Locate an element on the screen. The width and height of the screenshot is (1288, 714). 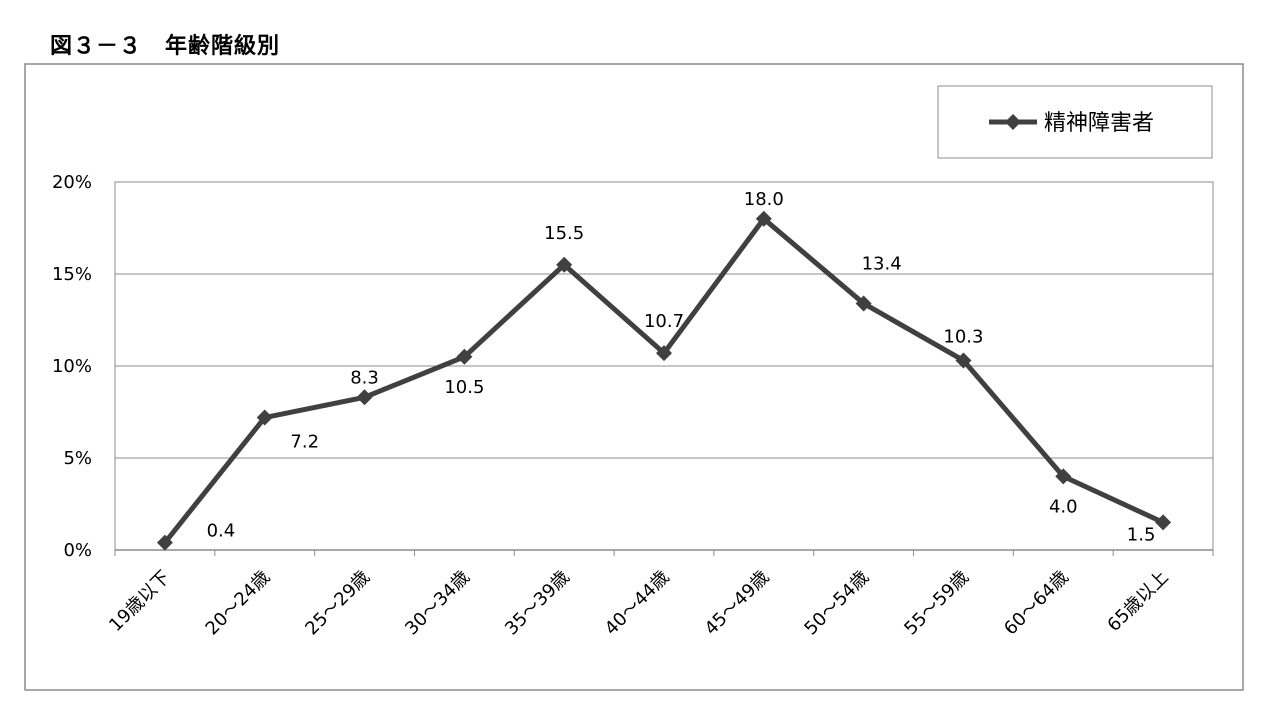
data-label: 13.4 is located at coordinates (882, 263).